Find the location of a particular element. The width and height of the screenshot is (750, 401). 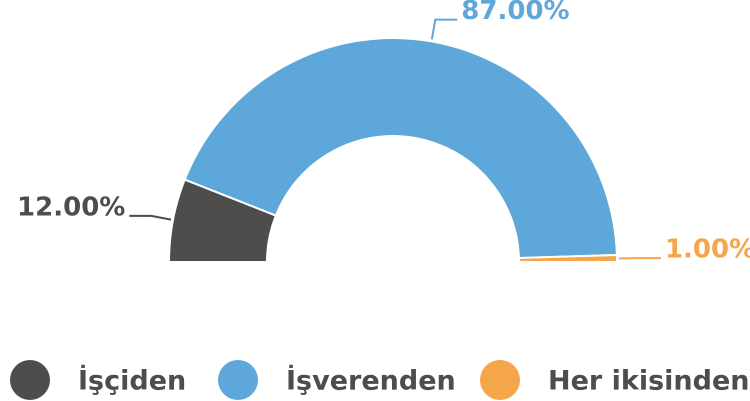

legend-label: İşçiden is located at coordinates (132, 381).